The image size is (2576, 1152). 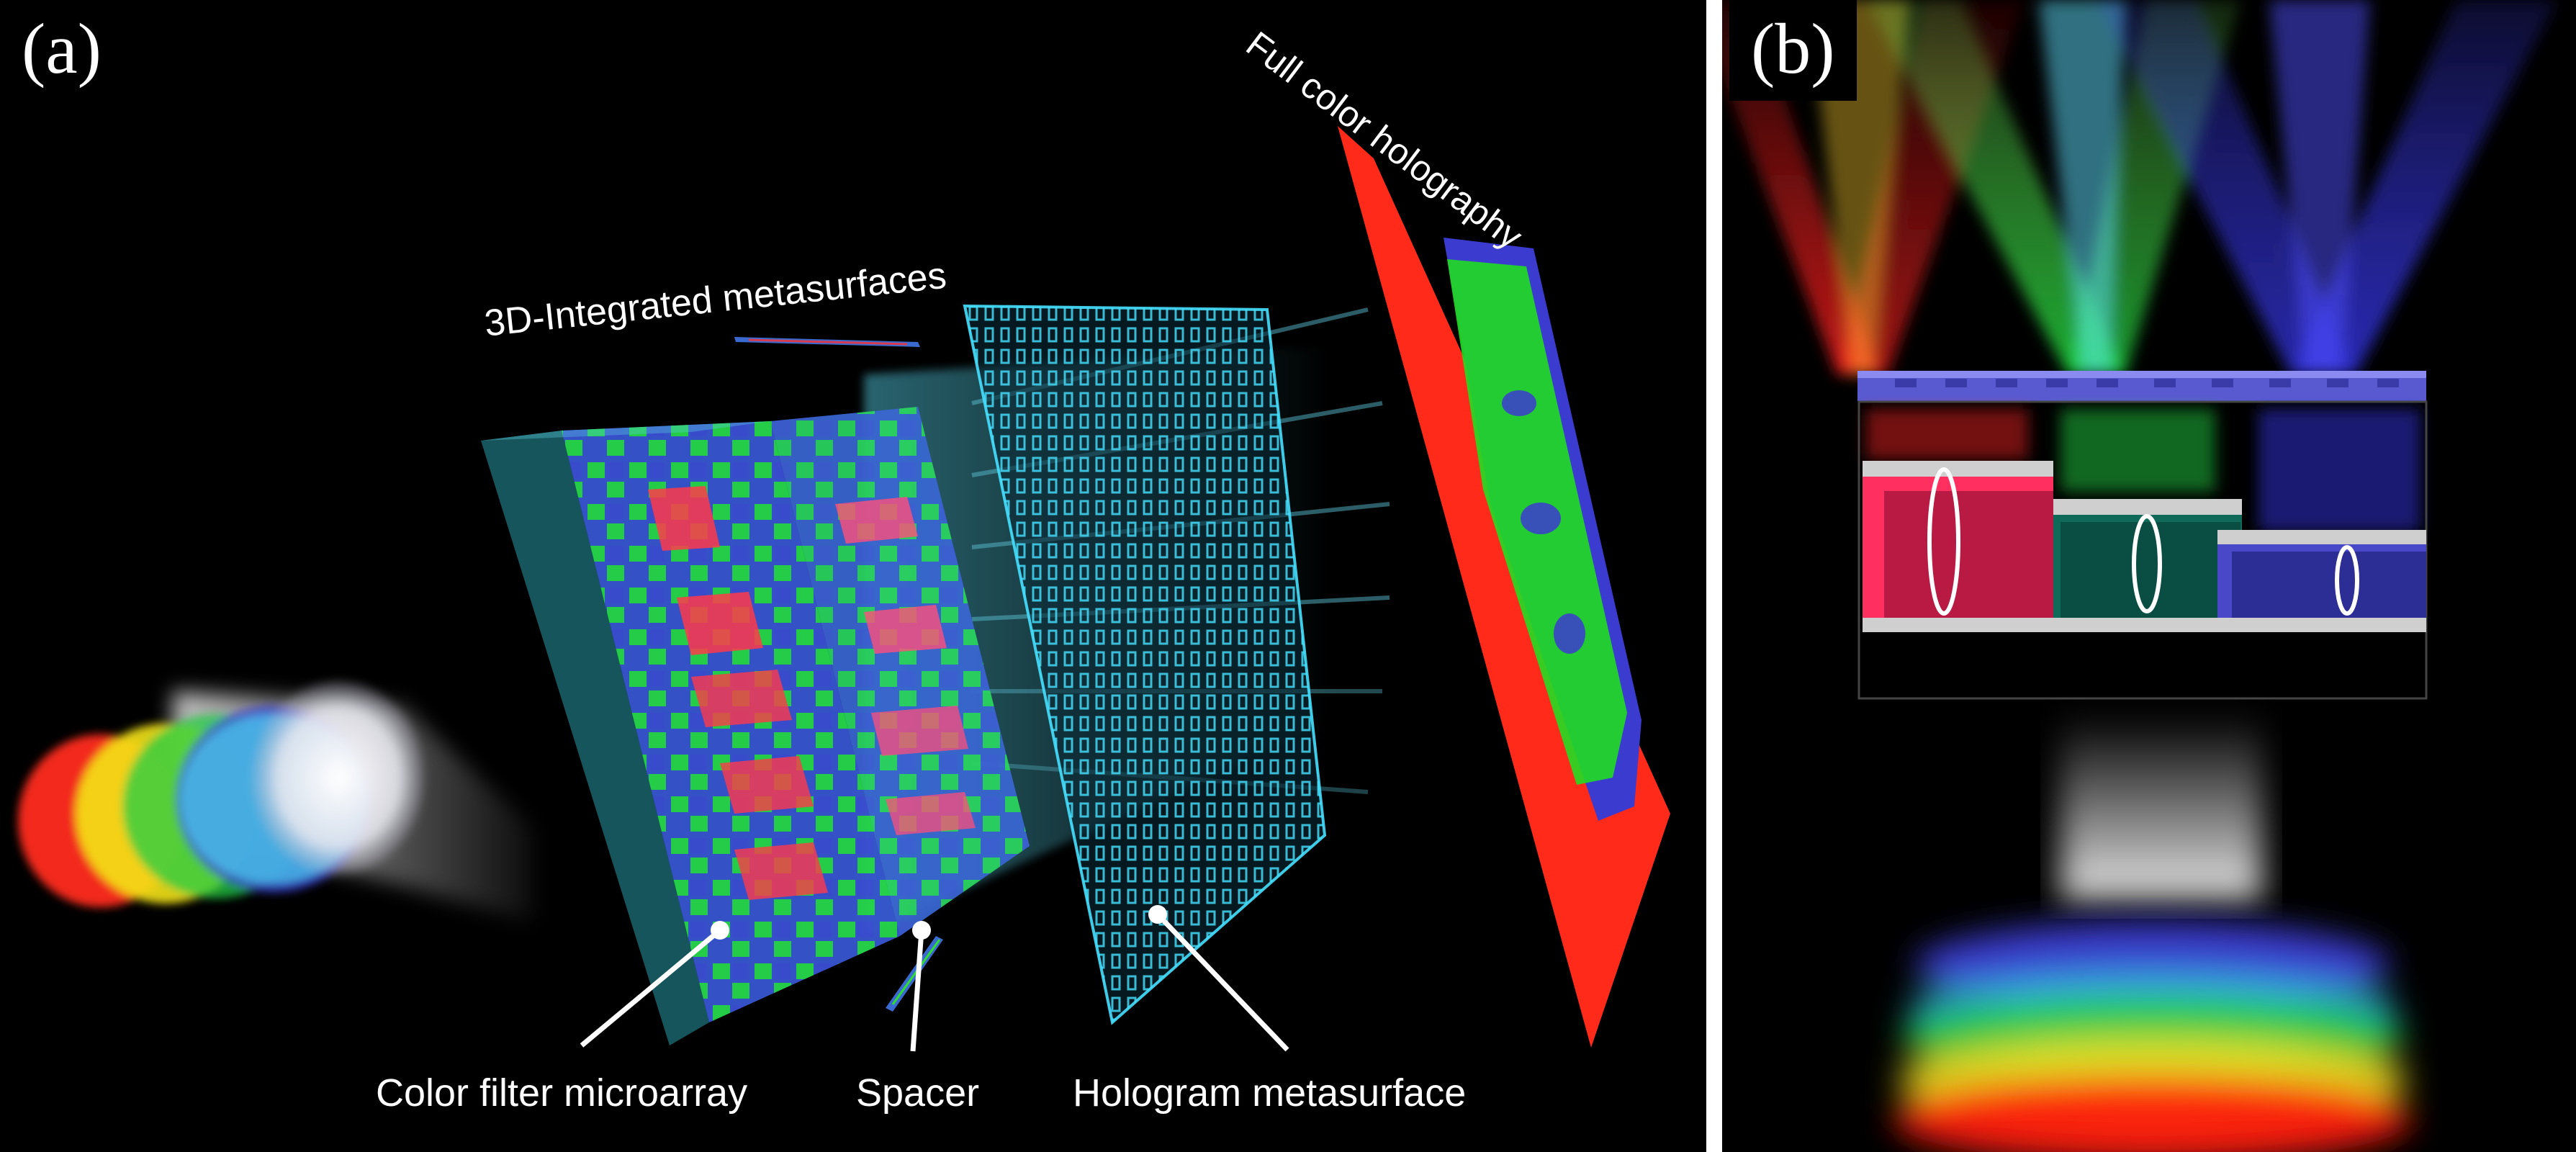 What do you see at coordinates (2143, 470) in the screenshot?
I see `filtered-streaks` at bounding box center [2143, 470].